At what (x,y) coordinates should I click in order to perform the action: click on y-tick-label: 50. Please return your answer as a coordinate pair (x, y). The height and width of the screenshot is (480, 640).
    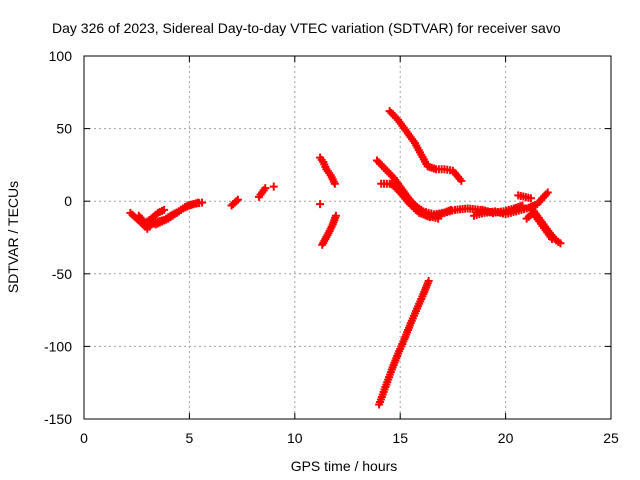
    Looking at the image, I should click on (64, 129).